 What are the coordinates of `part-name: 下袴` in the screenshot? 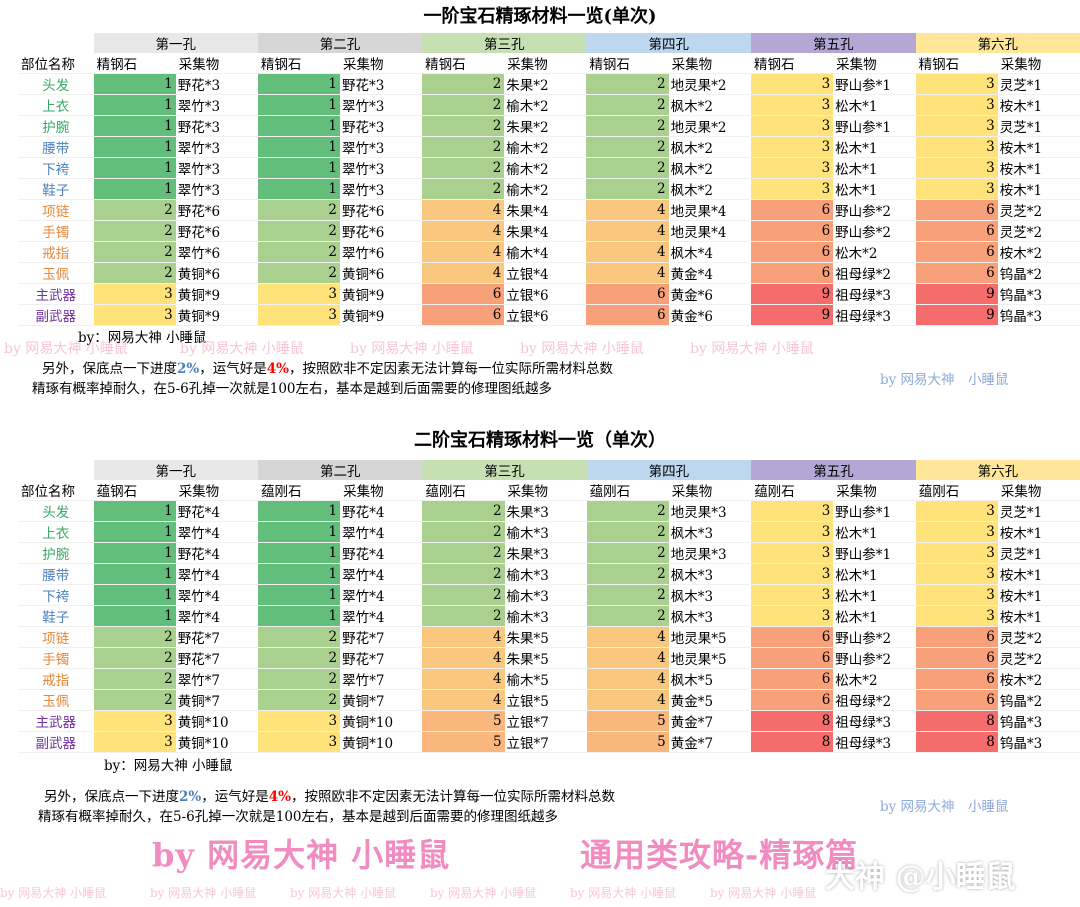 It's located at (56, 168).